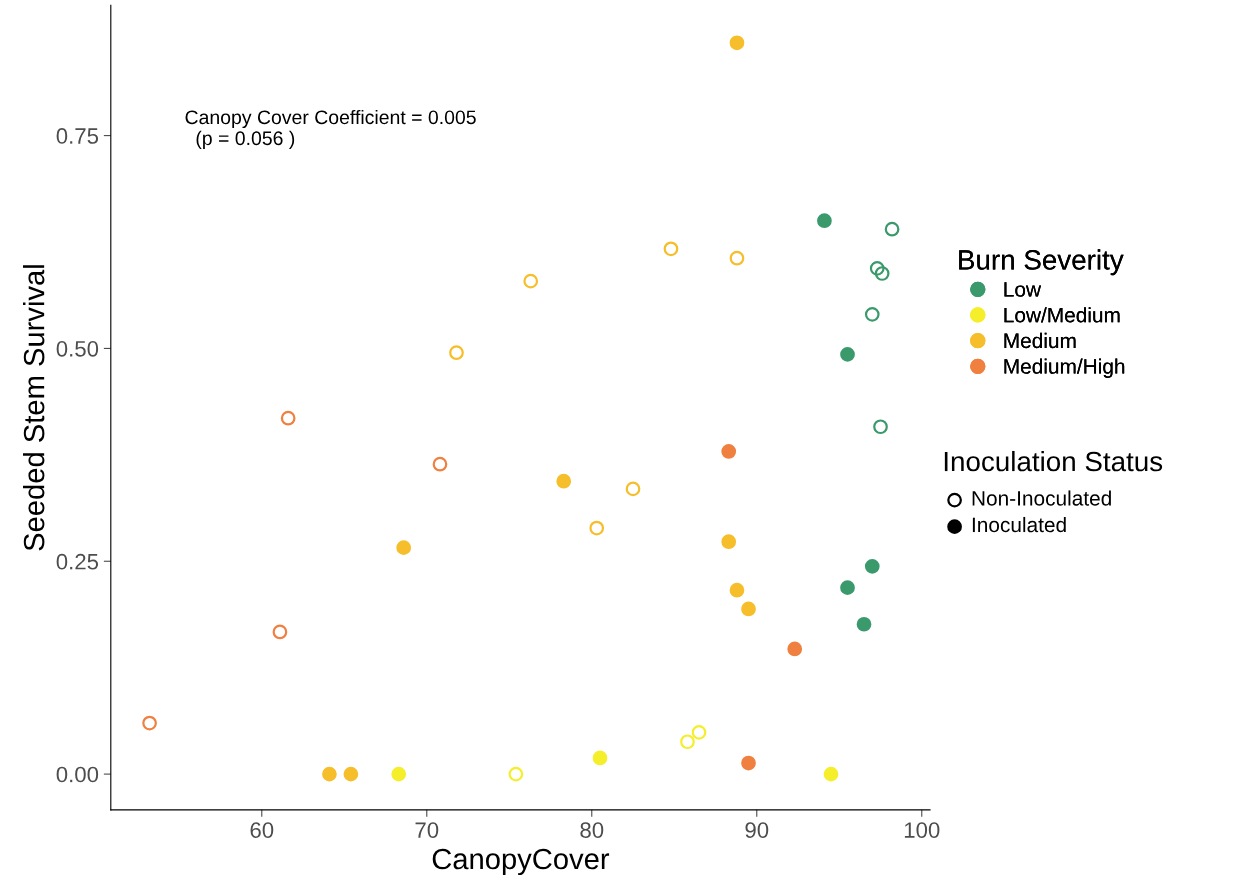  What do you see at coordinates (330, 129) in the screenshot?
I see `annotation: Canopy Cover Coefficient = 0.005 (p = 0.056 )` at bounding box center [330, 129].